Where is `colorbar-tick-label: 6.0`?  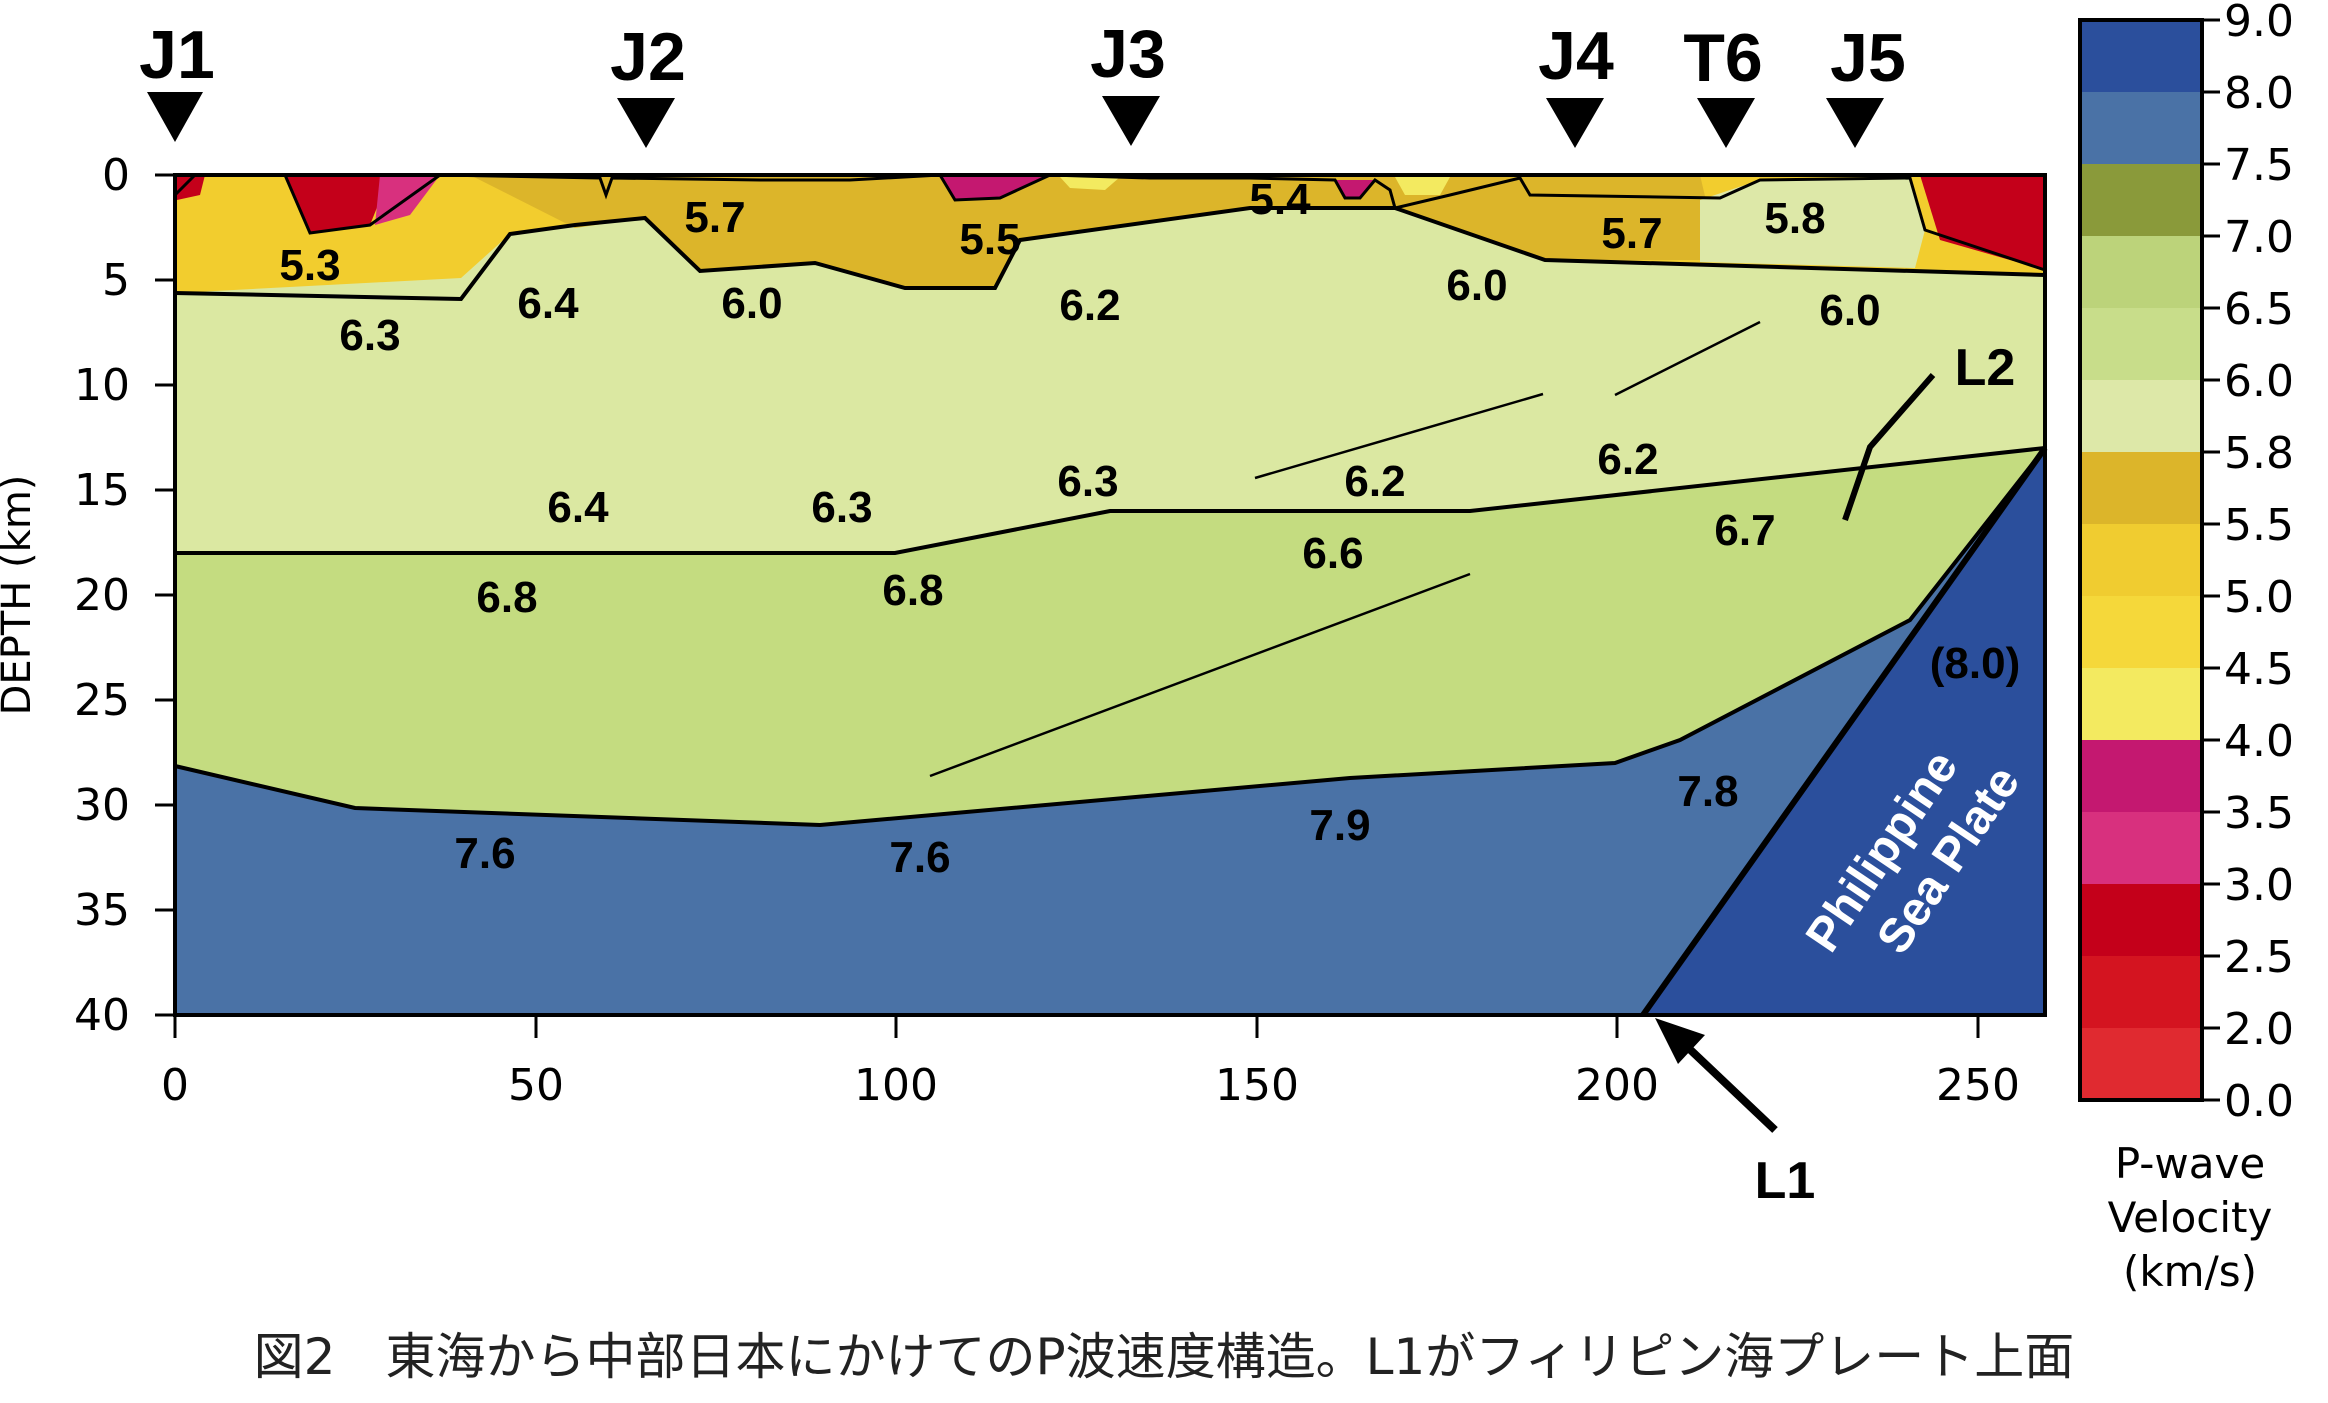
colorbar-tick-label: 6.0 is located at coordinates (2259, 381).